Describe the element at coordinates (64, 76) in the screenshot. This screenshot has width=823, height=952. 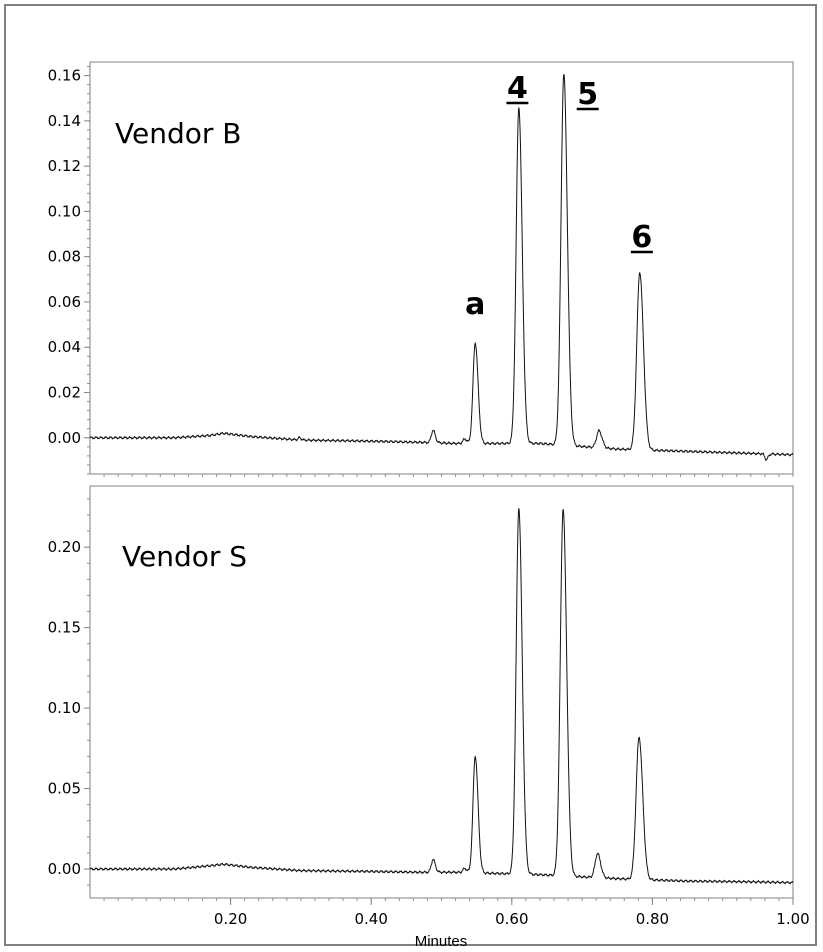
I see `y-tick-label-b-0: 0.16` at that location.